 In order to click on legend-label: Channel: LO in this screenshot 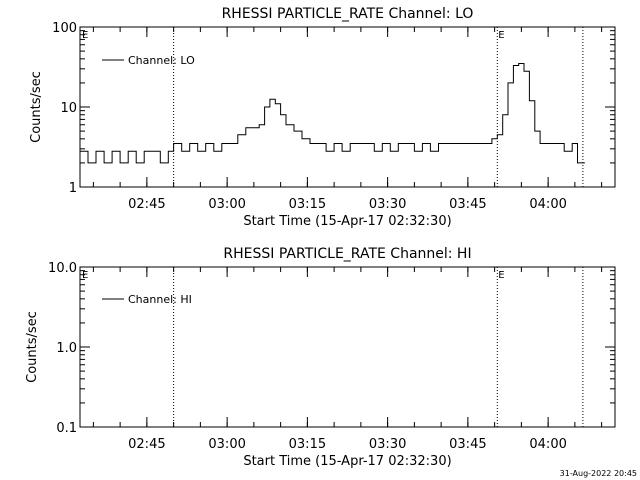, I will do `click(161, 60)`.